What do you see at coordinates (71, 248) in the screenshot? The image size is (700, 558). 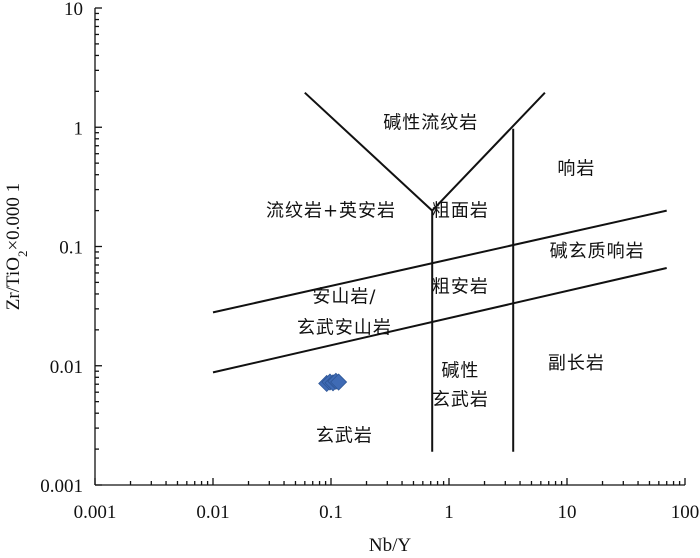 I see `y-tick-label: 0.1` at bounding box center [71, 248].